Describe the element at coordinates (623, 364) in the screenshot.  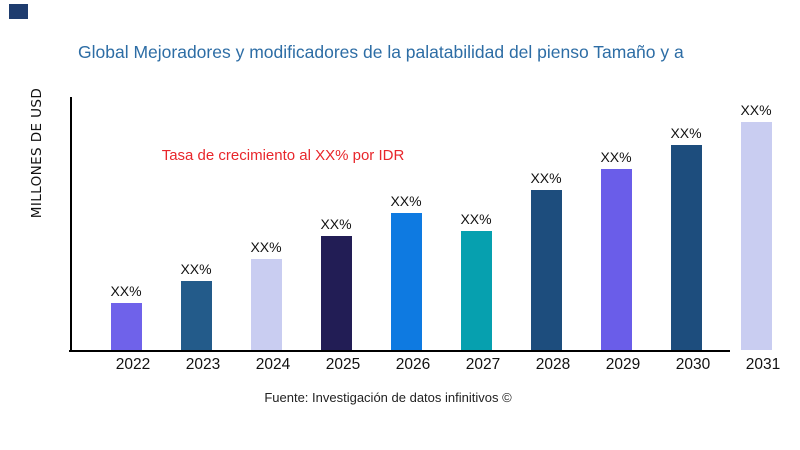
I see `x-tick-2029: 2029` at that location.